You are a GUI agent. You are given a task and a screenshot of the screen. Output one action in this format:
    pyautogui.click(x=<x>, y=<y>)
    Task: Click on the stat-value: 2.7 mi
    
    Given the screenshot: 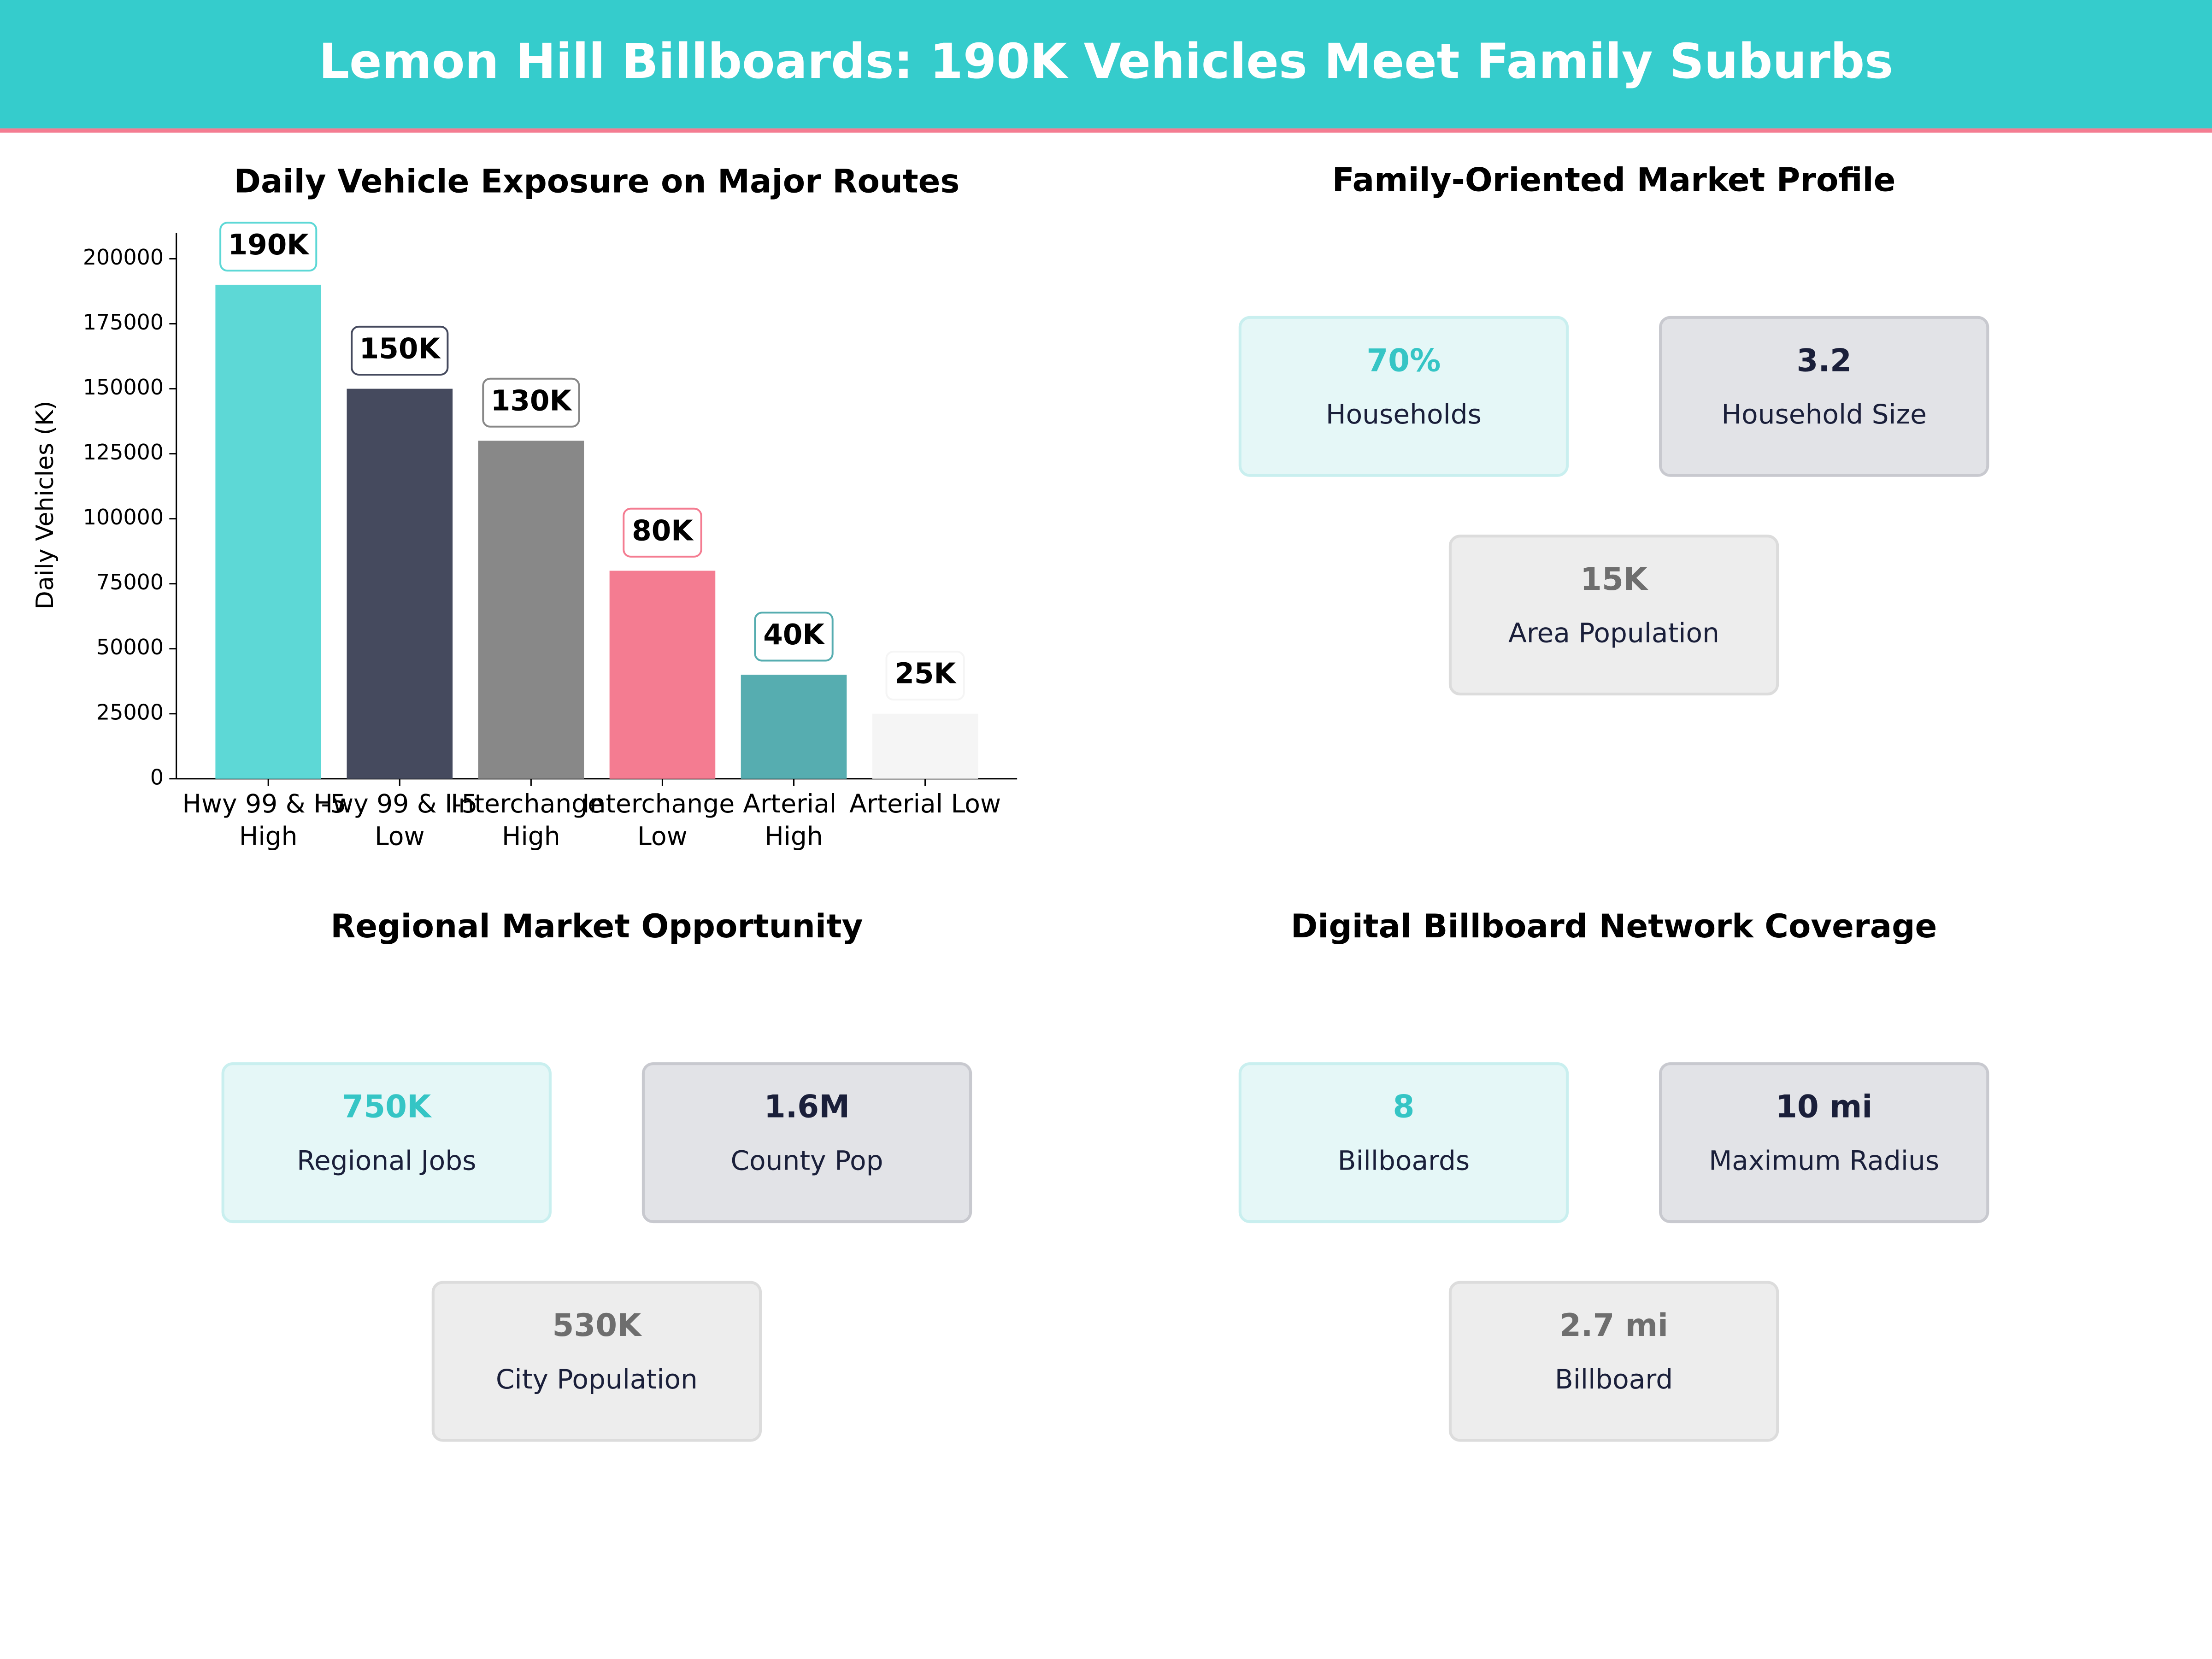 What is the action you would take?
    pyautogui.click(x=1613, y=1325)
    